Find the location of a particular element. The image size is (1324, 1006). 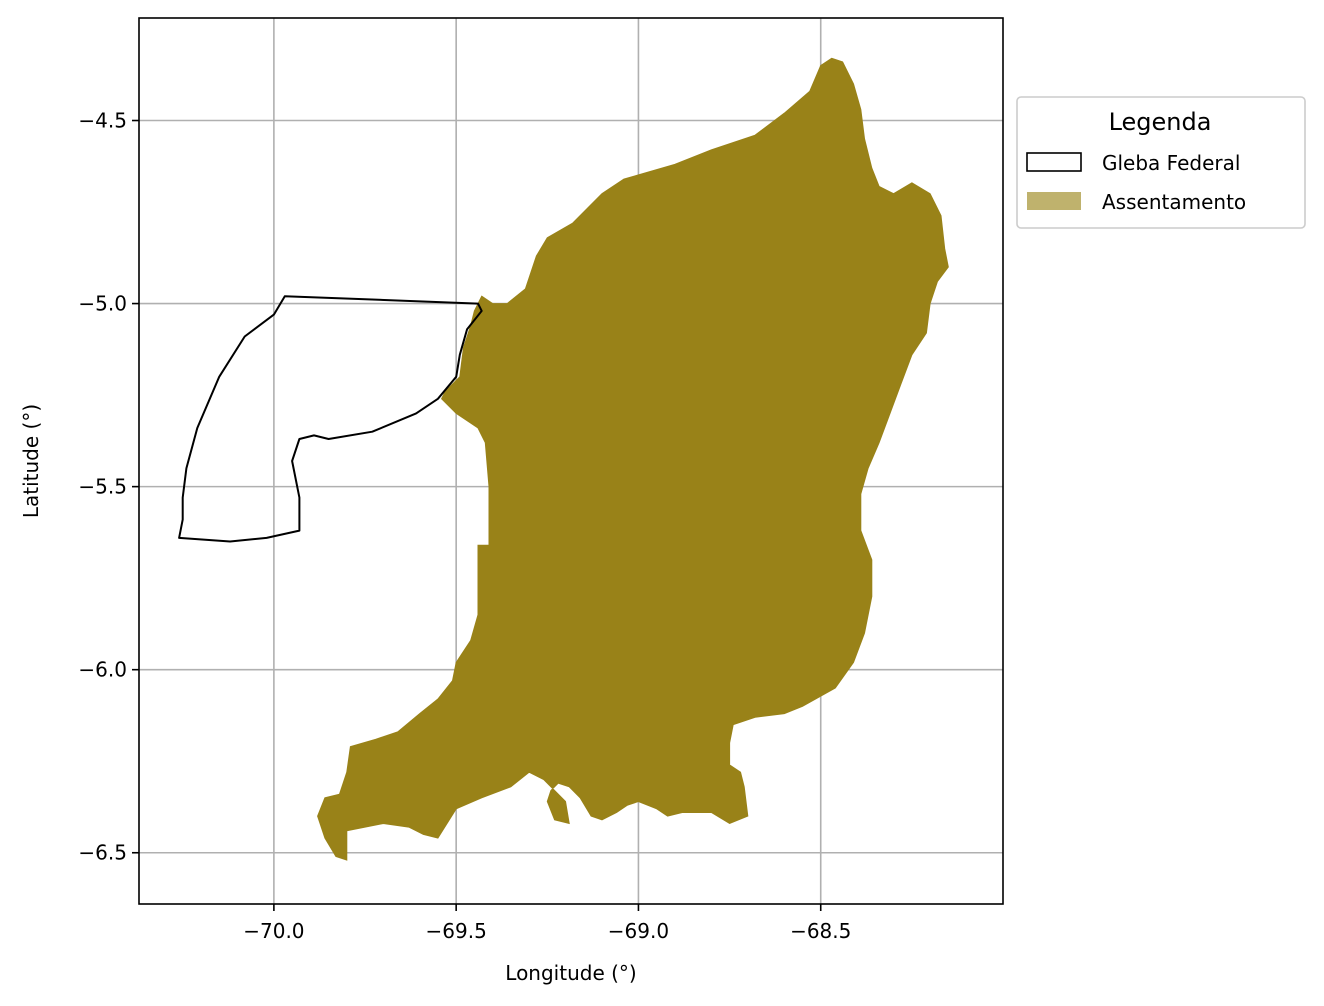

legend-box is located at coordinates (1161, 162).